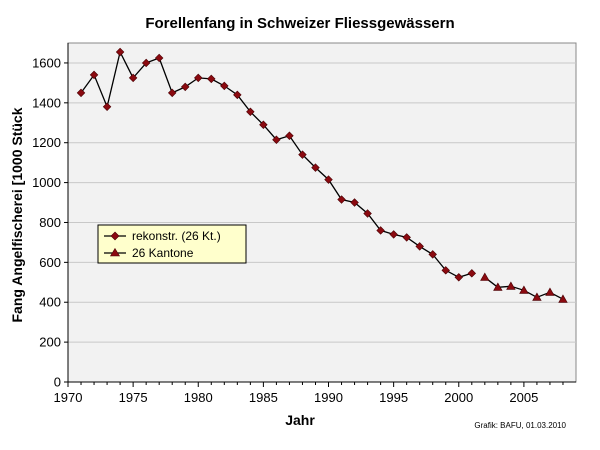 The height and width of the screenshot is (450, 600). I want to click on series-0-point-1971, so click(81, 93).